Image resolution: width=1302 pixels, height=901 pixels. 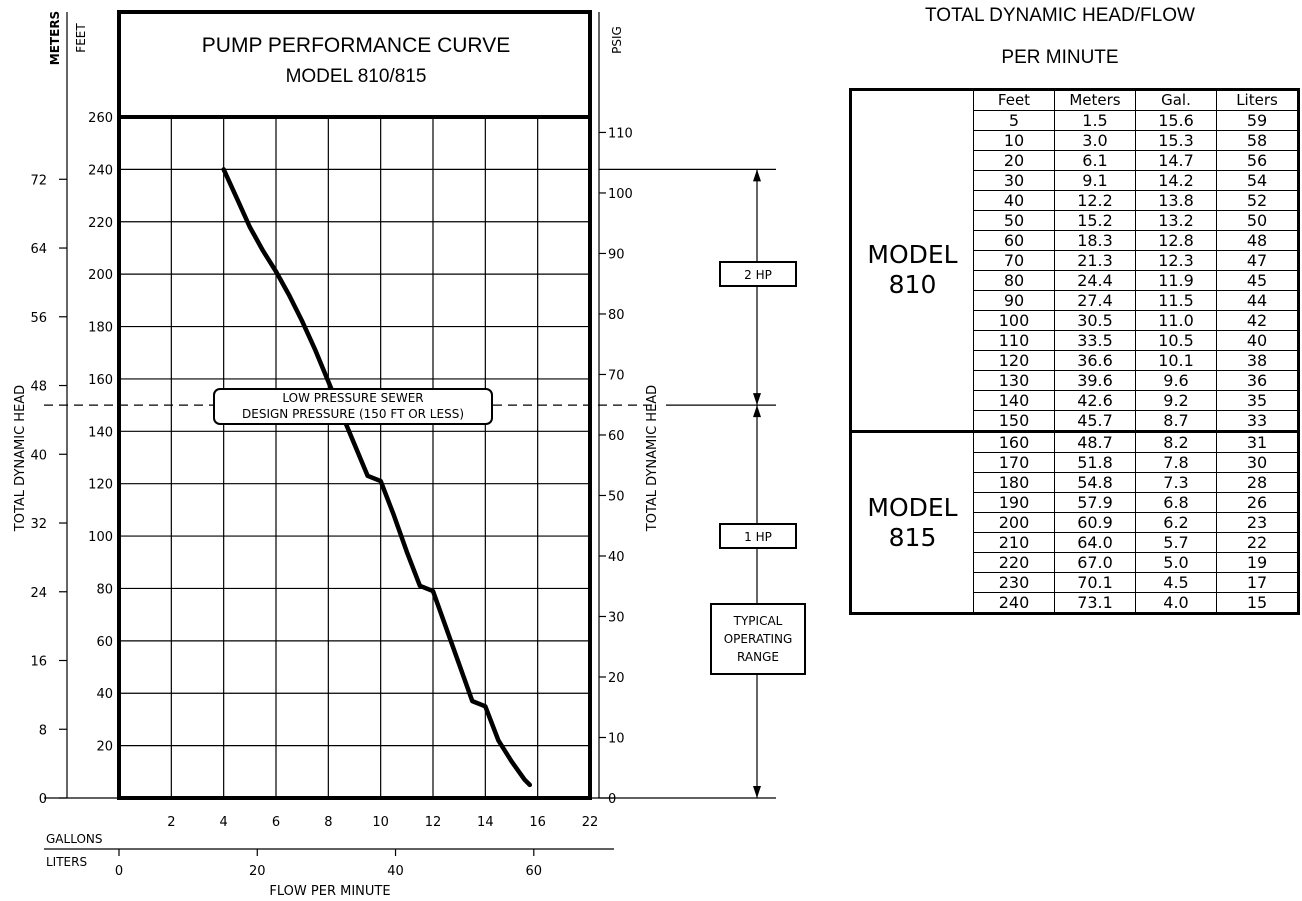 What do you see at coordinates (616, 617) in the screenshot?
I see `y-tick-label-psig: 30` at bounding box center [616, 617].